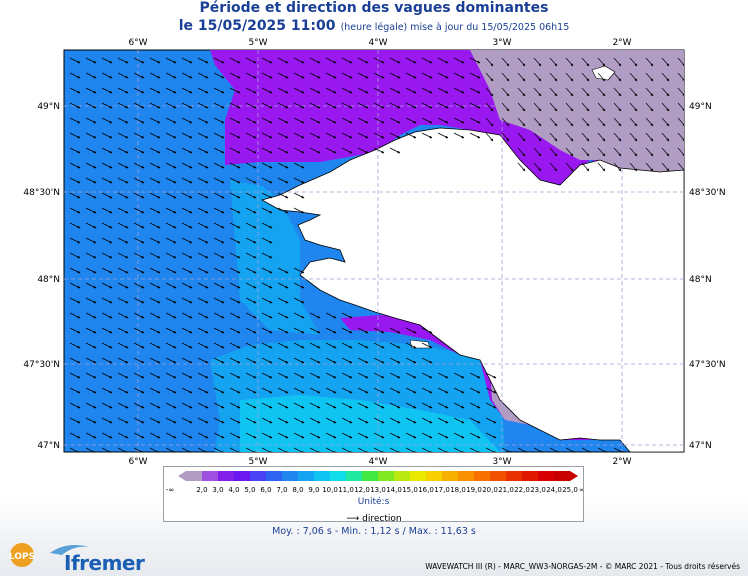  What do you see at coordinates (373, 502) in the screenshot?
I see `legend-unit: Unité:s` at bounding box center [373, 502].